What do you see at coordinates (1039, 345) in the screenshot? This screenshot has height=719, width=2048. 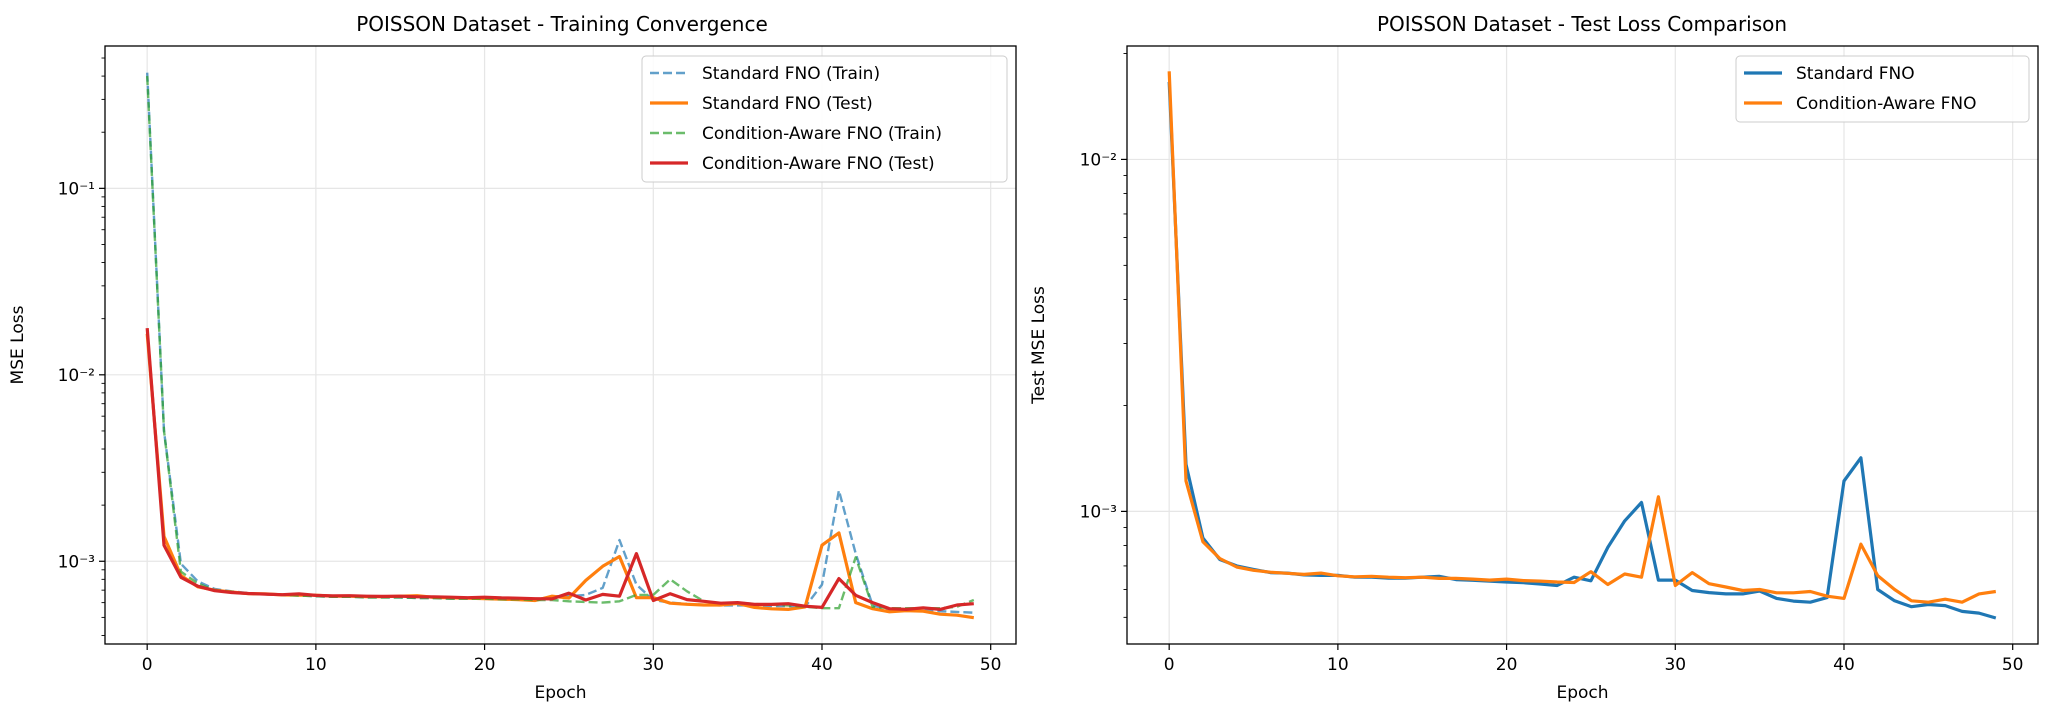 I see `y-axis-label: Test MSE Loss` at bounding box center [1039, 345].